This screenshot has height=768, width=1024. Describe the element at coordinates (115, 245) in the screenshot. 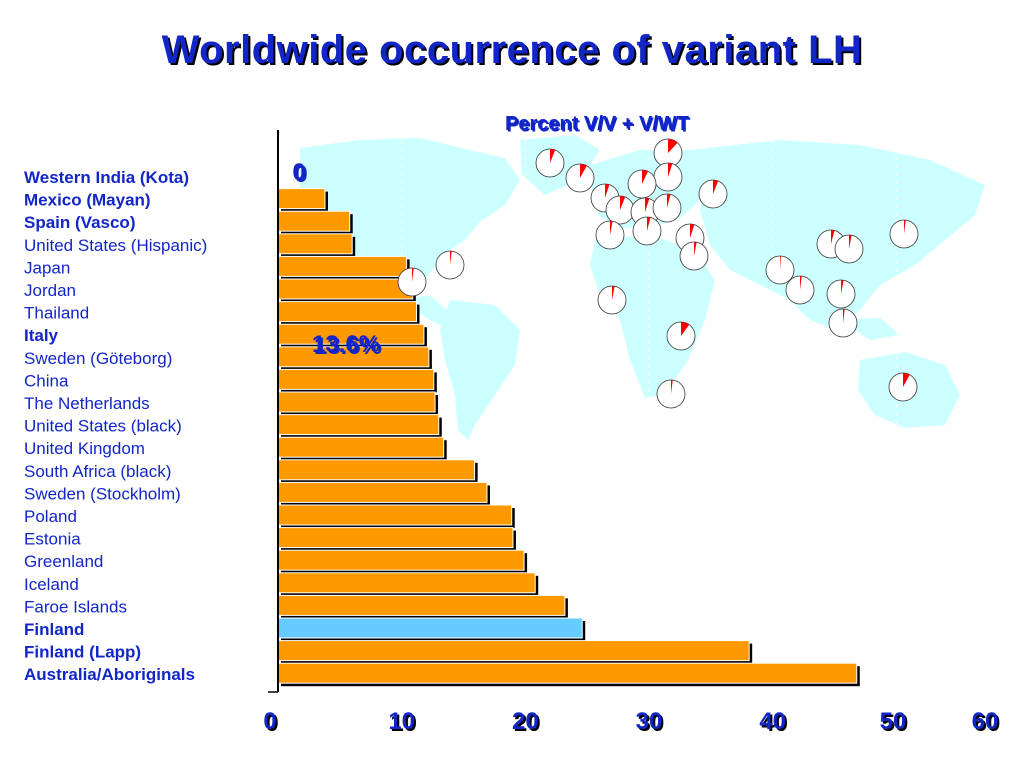

I see `category-label: United States (Hispanic)` at that location.